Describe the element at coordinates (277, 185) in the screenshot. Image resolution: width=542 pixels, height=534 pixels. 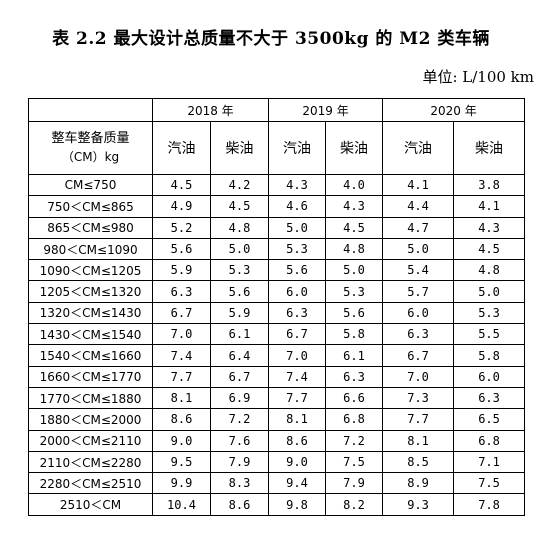
I see `table-row: CM≤750 4.5 4.2 4.3 4.0 4.1 3.8` at that location.